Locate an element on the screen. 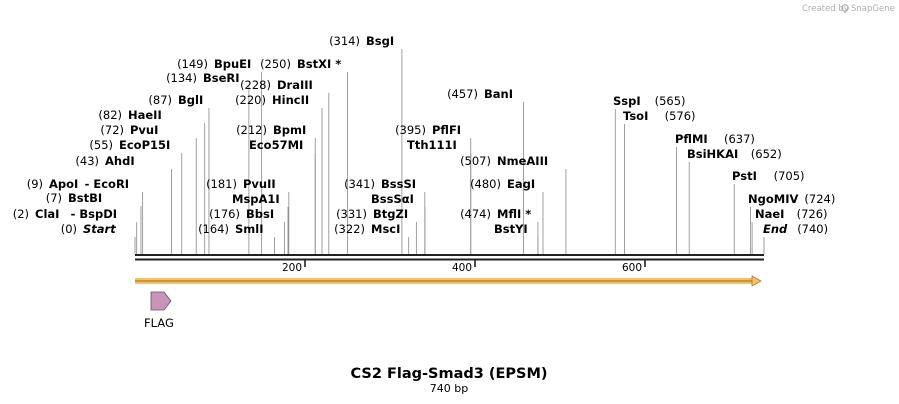  feature-flag: FLAG is located at coordinates (159, 310).